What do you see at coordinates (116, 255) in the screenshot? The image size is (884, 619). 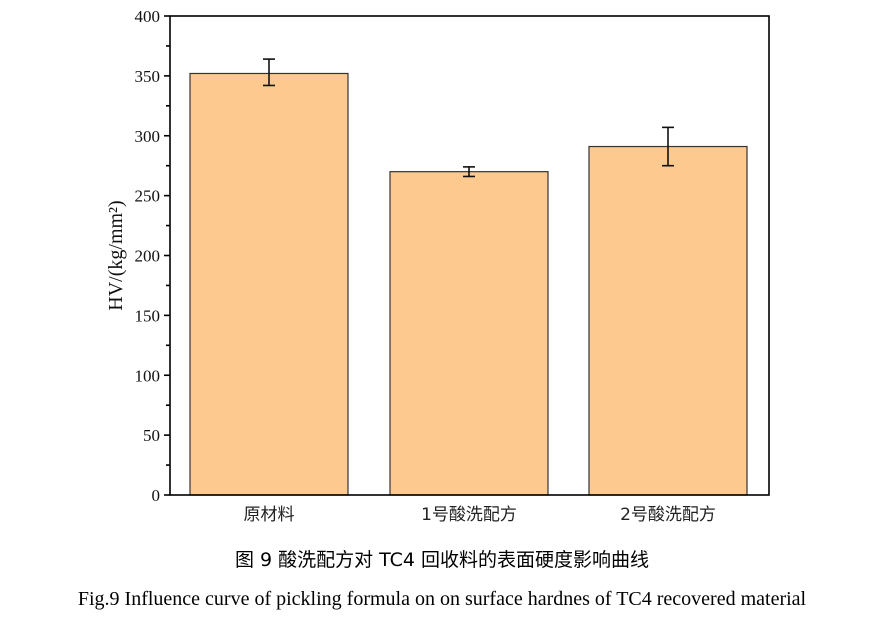 I see `y-axis-label: HV/(kg/mm²)` at bounding box center [116, 255].